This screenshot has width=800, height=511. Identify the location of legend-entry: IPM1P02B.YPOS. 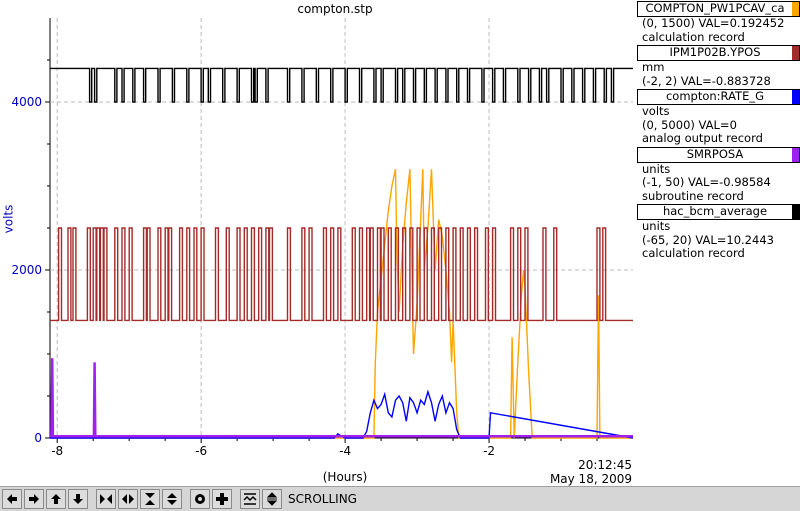
(718, 53).